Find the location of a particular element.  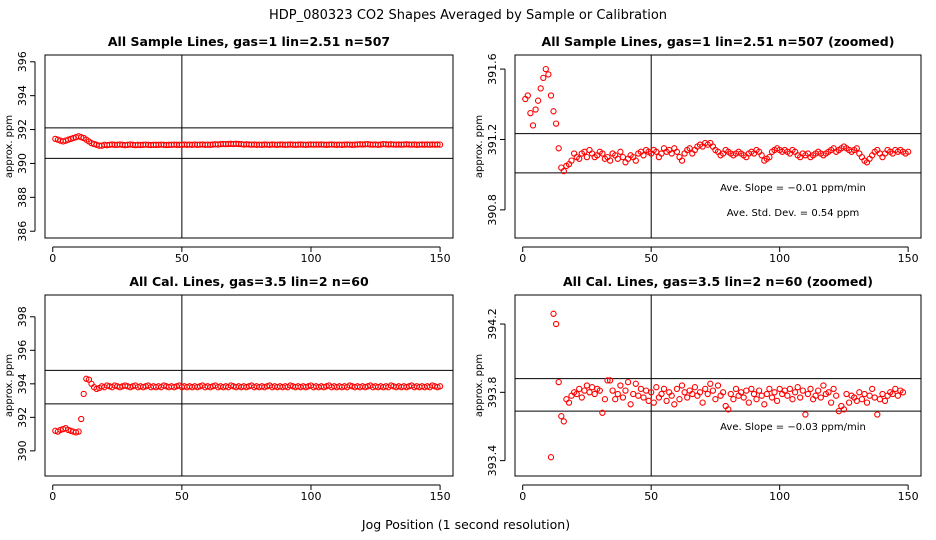

stat-annotation: Ave. Slope = −0.03 ppm/min is located at coordinates (793, 427).